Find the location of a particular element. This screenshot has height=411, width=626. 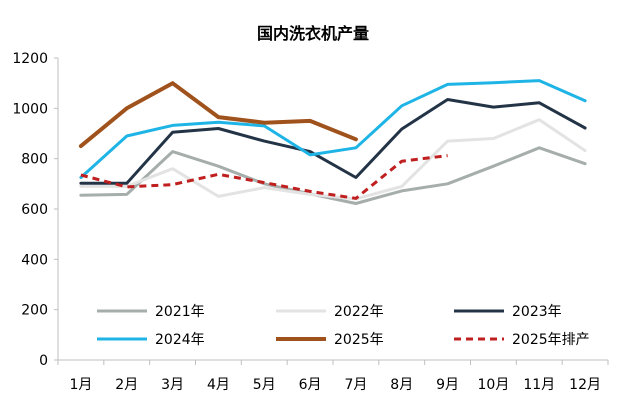

y-tick-label: 0 is located at coordinates (43, 361).